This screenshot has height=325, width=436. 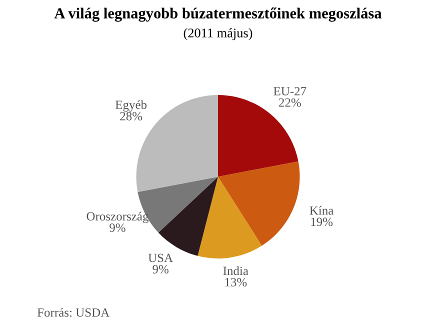 I want to click on slice-label: India, so click(x=235, y=271).